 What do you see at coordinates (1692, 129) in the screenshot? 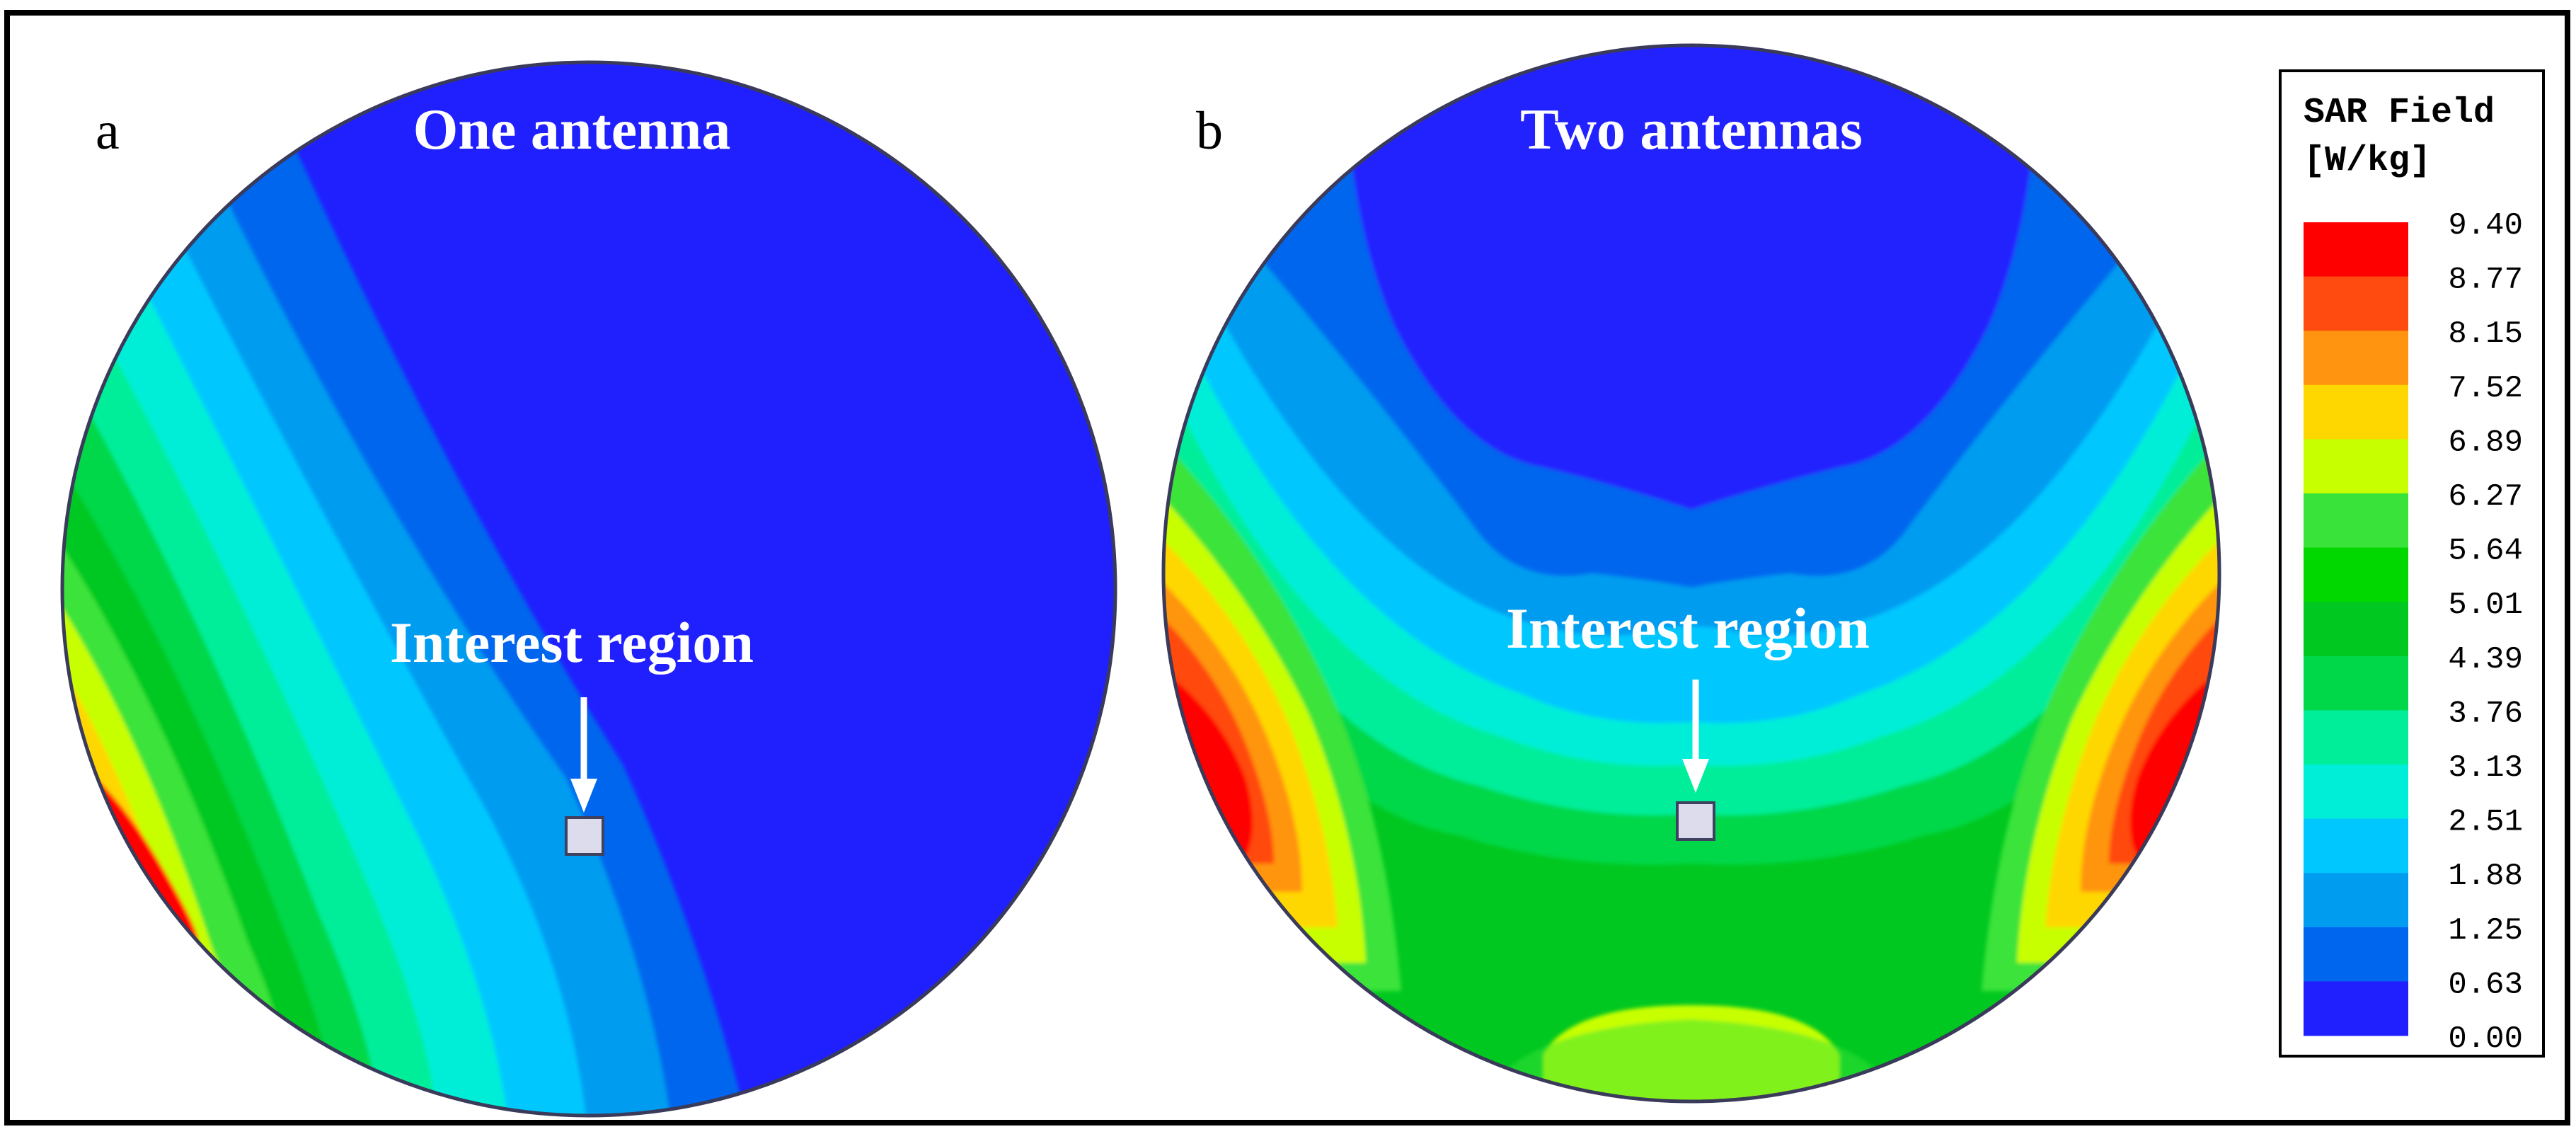
I see `panel-b-title: Two antennas` at bounding box center [1692, 129].